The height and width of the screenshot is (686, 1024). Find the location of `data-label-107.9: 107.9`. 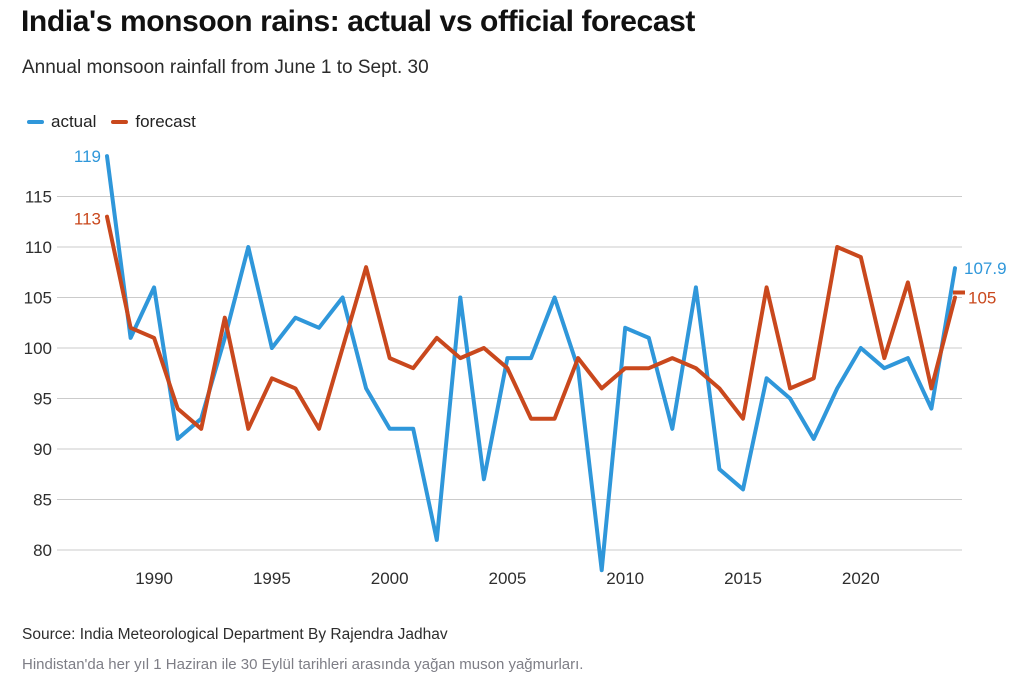

data-label-107.9: 107.9 is located at coordinates (985, 268).